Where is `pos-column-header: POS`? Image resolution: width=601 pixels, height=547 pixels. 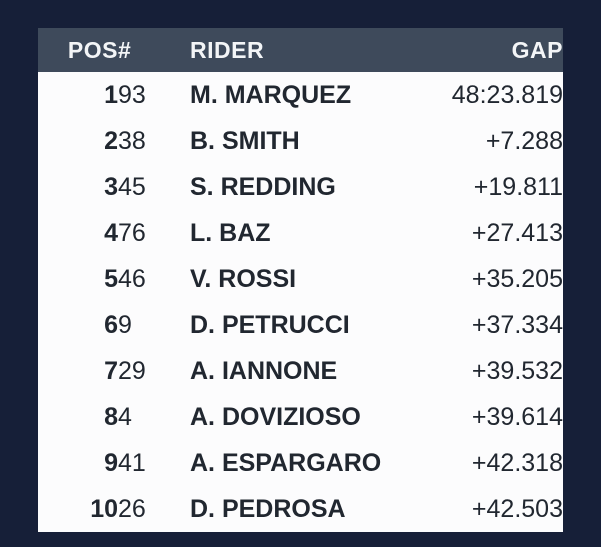
pos-column-header: POS is located at coordinates (92, 49).